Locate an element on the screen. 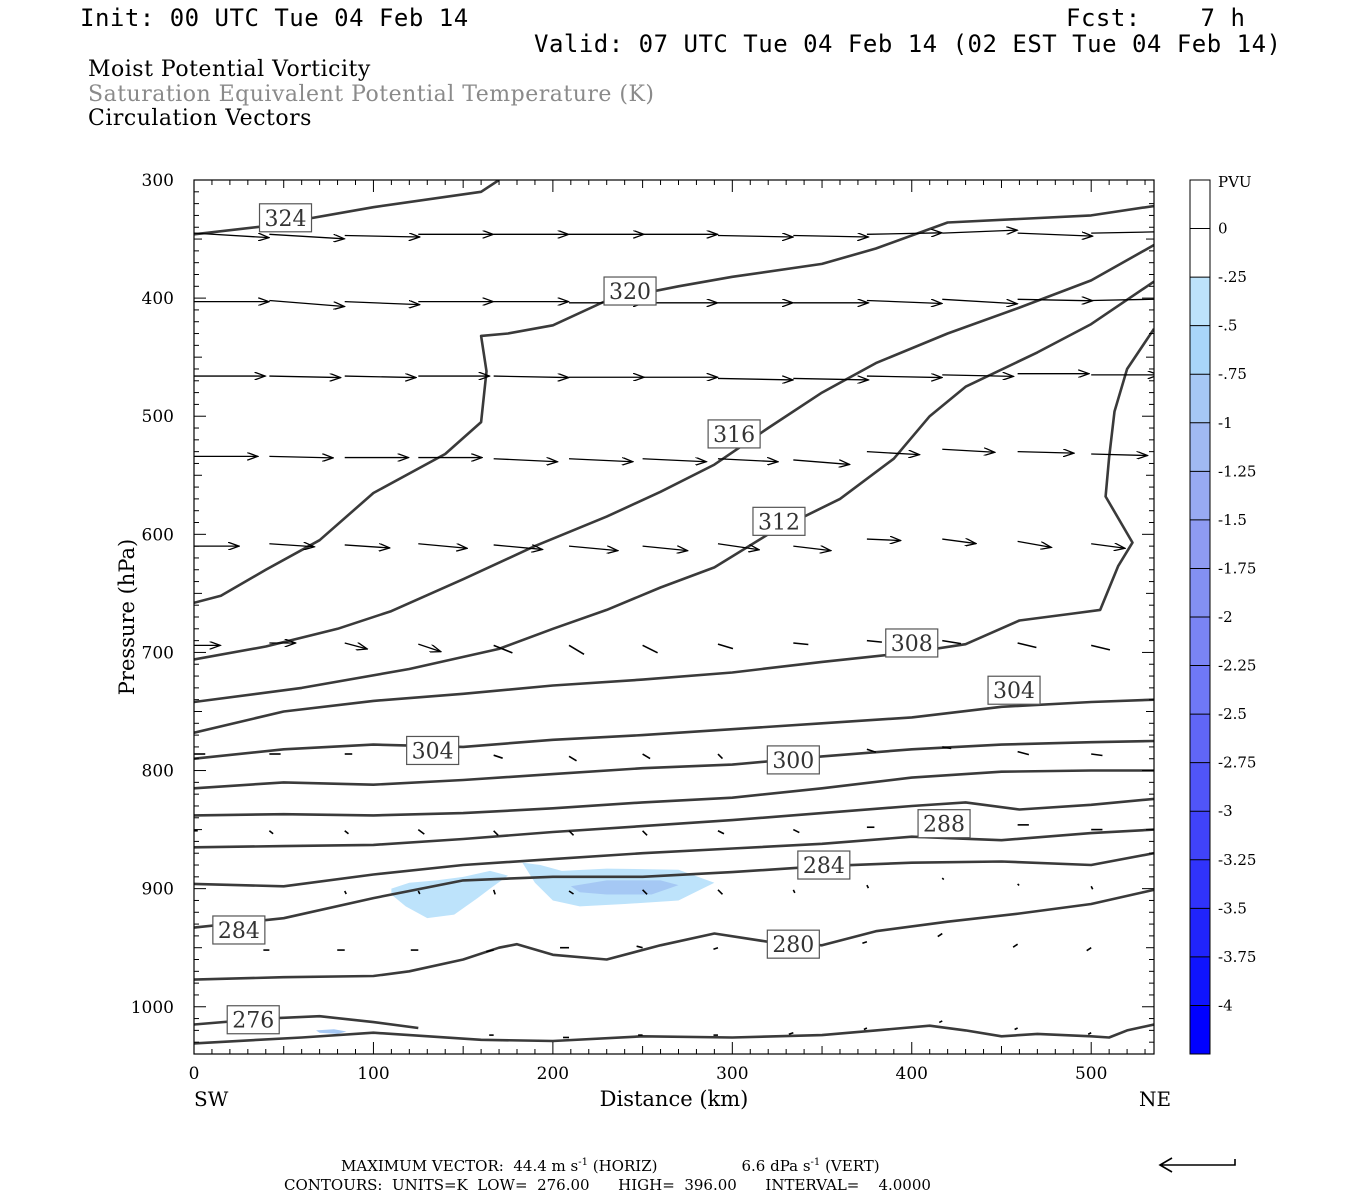 This screenshot has width=1350, height=1200. contour-label: 320 is located at coordinates (630, 292).